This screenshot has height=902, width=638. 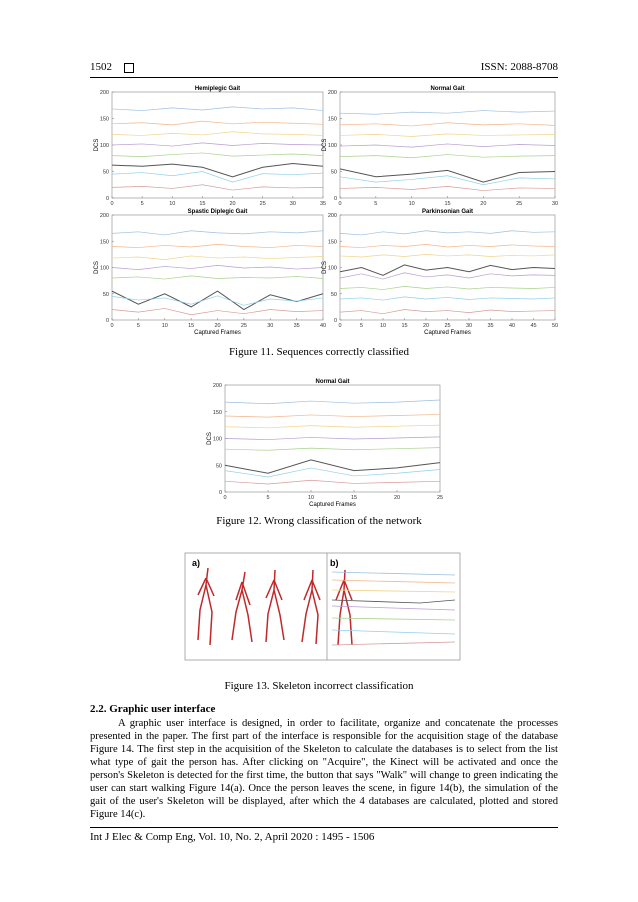 What do you see at coordinates (324, 827) in the screenshot?
I see `footer-rule` at bounding box center [324, 827].